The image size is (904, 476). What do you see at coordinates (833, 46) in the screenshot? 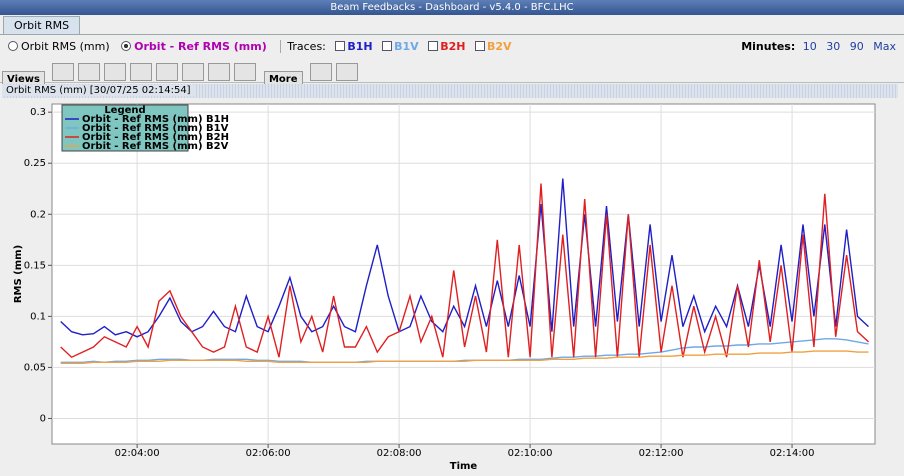
I see `minutes-link: 30` at bounding box center [833, 46].